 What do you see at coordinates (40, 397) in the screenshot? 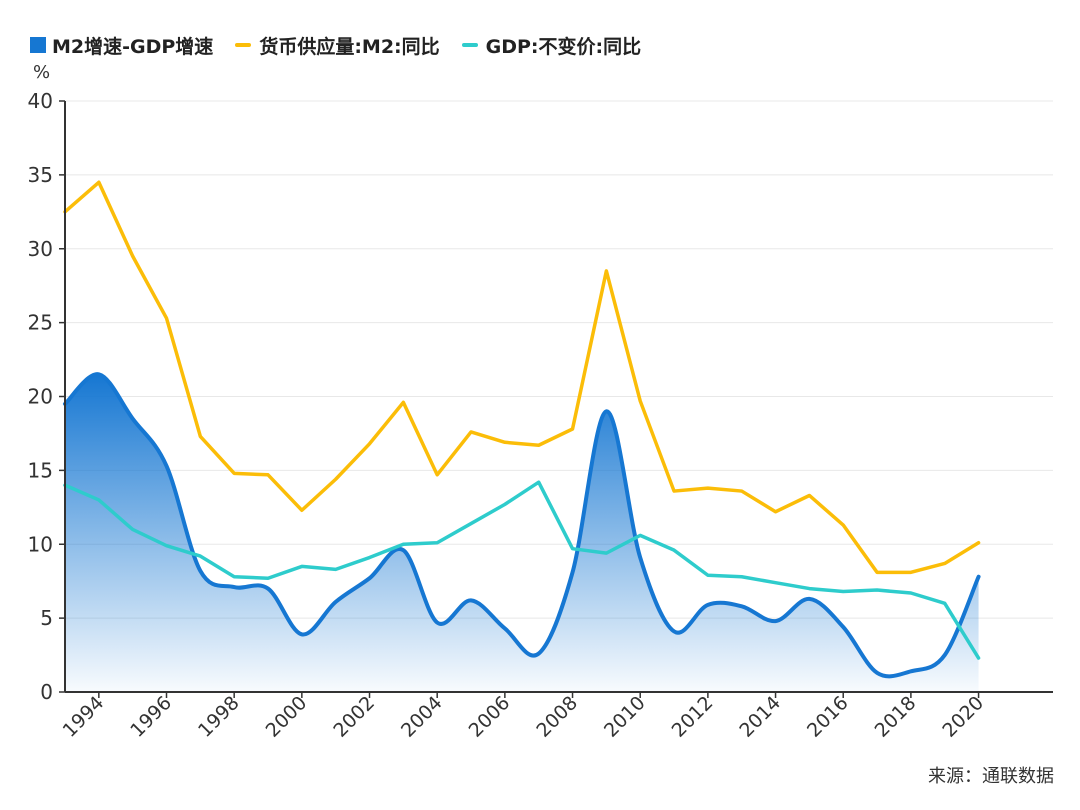
I see `y-tick-label-20: 20` at bounding box center [40, 397].